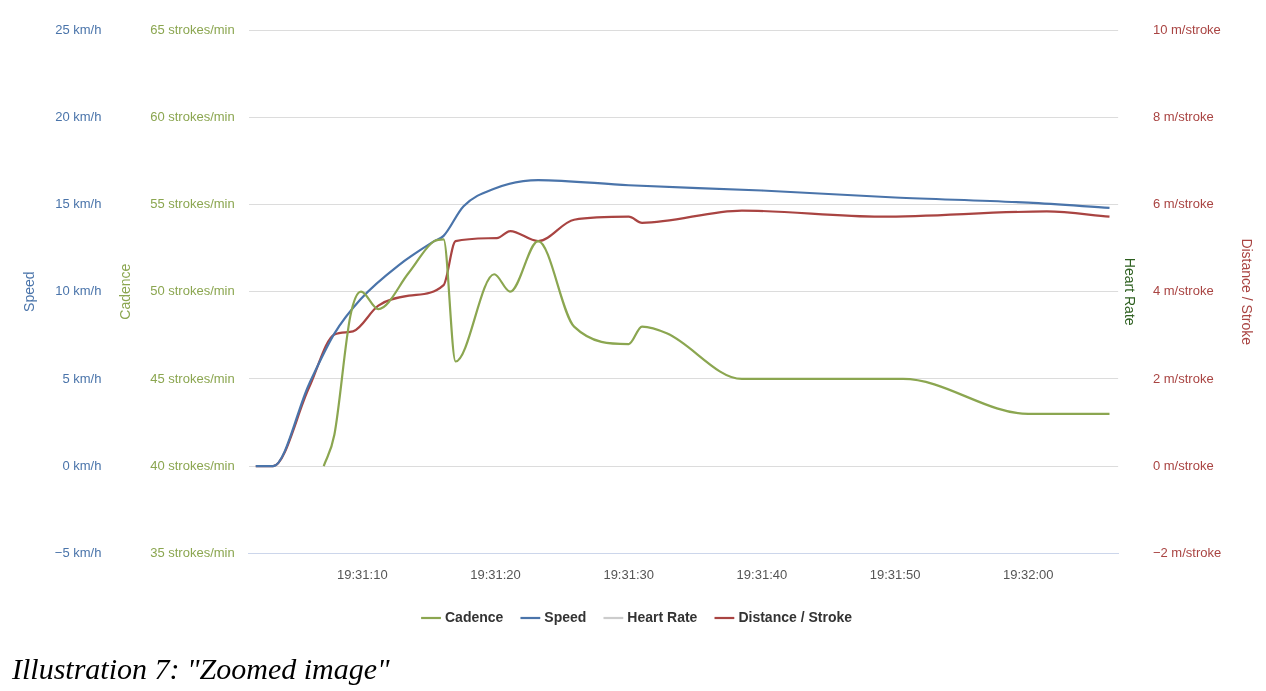 The width and height of the screenshot is (1266, 691). What do you see at coordinates (78, 204) in the screenshot?
I see `y-tick-label: 15 km/h` at bounding box center [78, 204].